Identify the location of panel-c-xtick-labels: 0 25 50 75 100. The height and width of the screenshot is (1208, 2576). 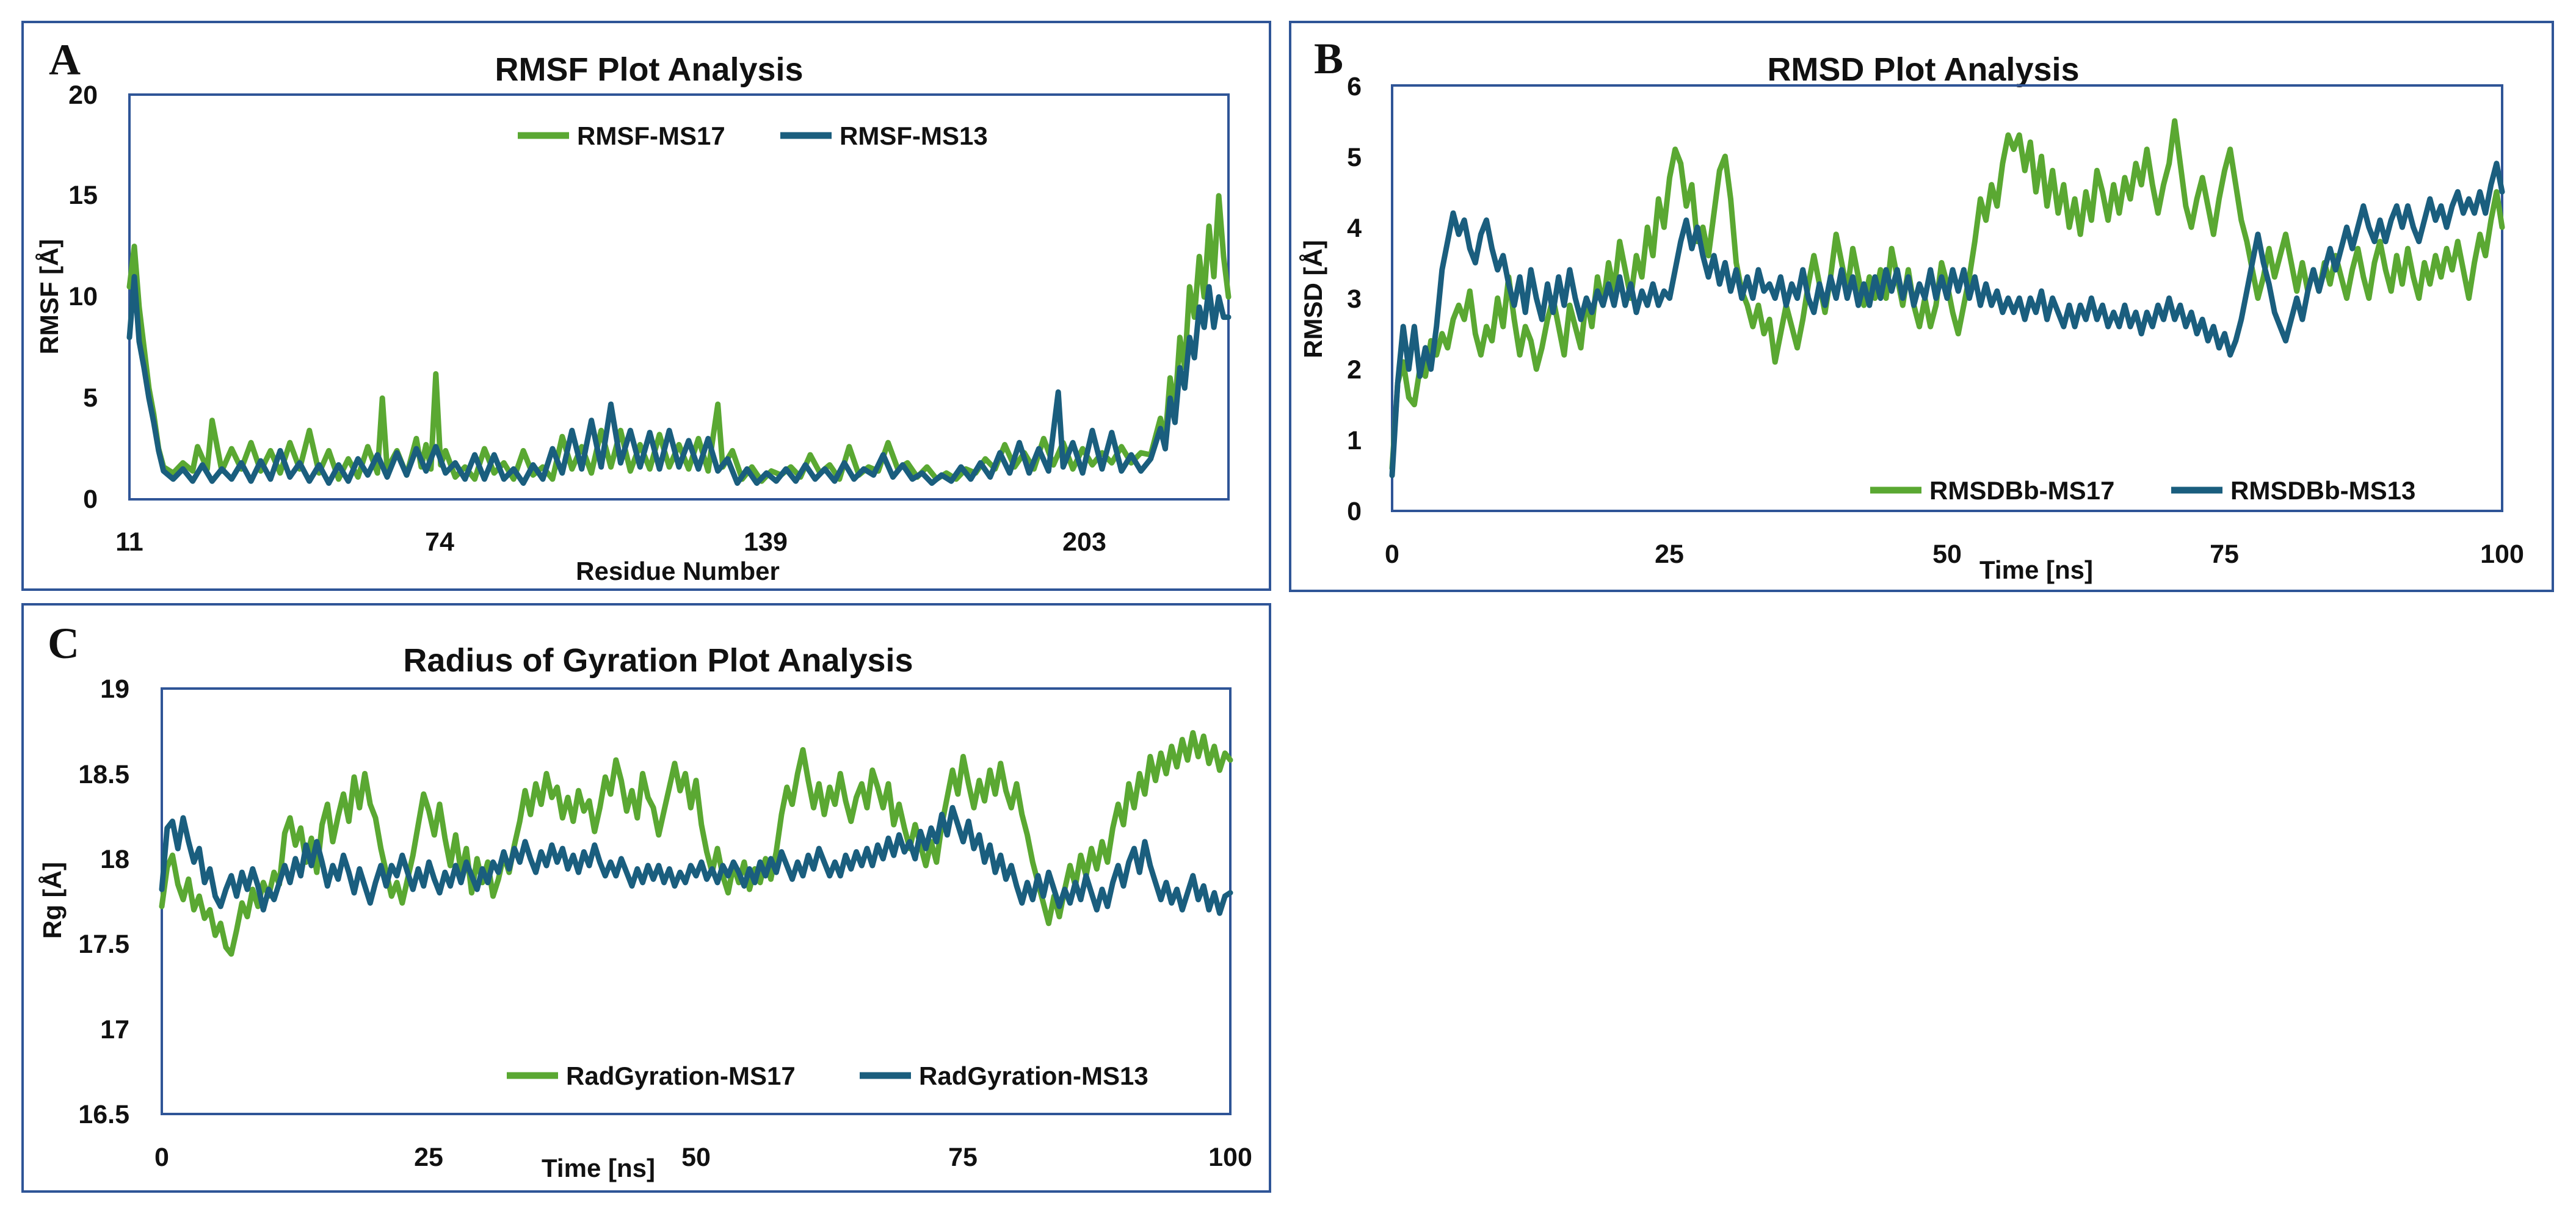
(703, 1157).